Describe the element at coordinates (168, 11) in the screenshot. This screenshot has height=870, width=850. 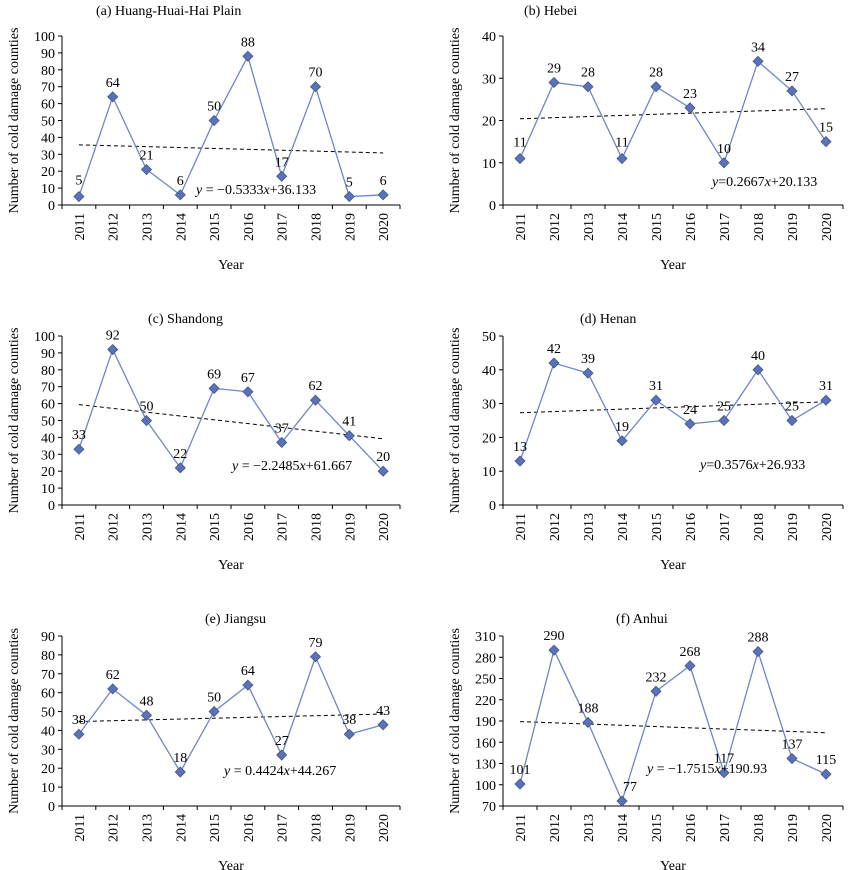
I see `chart-title: (a) Huang-Huai-Hai Plain` at that location.